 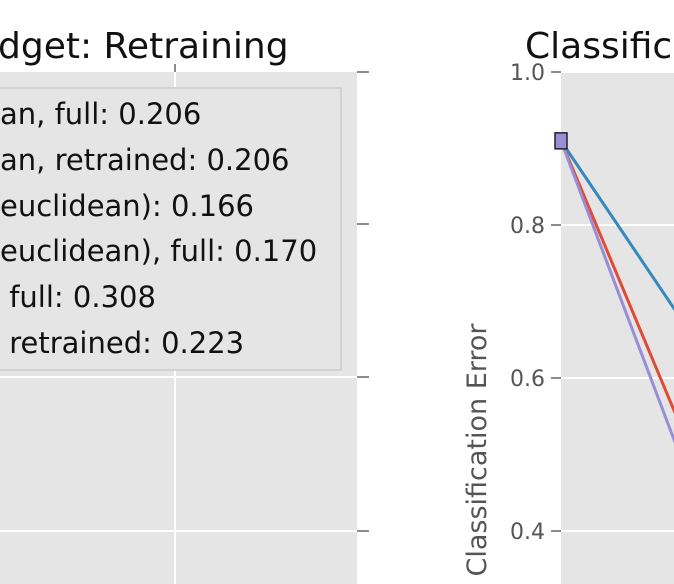 What do you see at coordinates (158, 251) in the screenshot?
I see `legend-entry: euclidean), full: 0.170` at bounding box center [158, 251].